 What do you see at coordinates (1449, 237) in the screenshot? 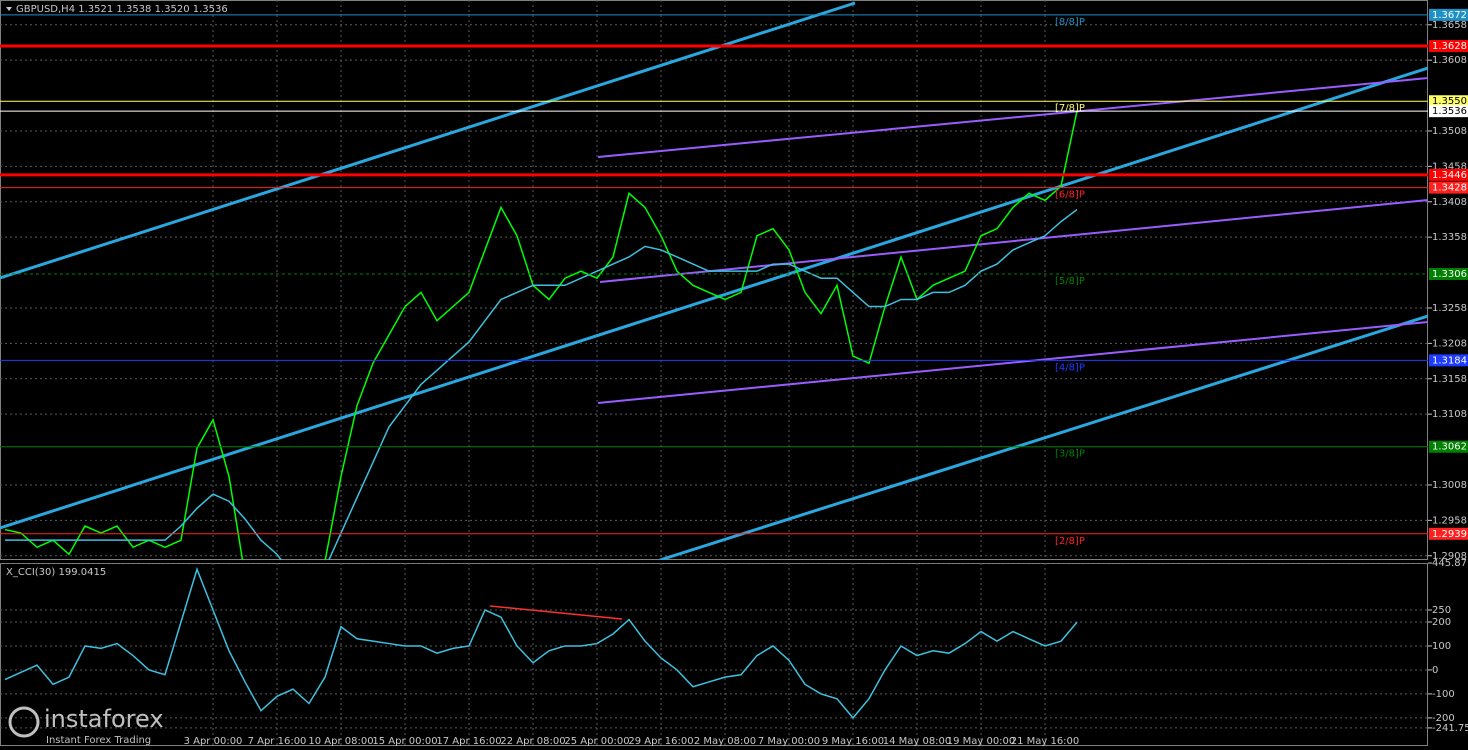
I see `y-tick-label: 1.3358` at bounding box center [1449, 237].